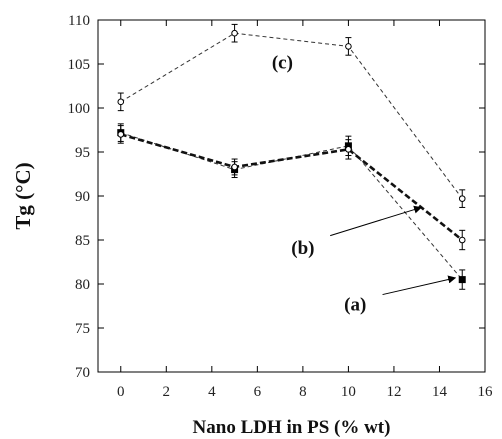 The width and height of the screenshot is (502, 439). What do you see at coordinates (82, 373) in the screenshot?
I see `y-tick-label: 70` at bounding box center [82, 373].